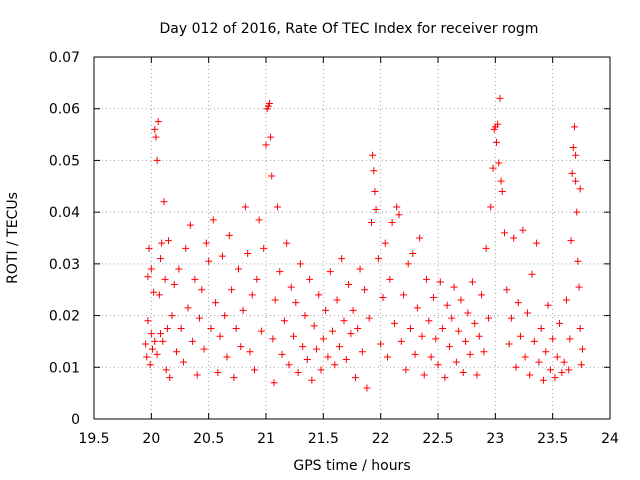 The height and width of the screenshot is (480, 640). I want to click on x-tick-label: 23, so click(495, 439).